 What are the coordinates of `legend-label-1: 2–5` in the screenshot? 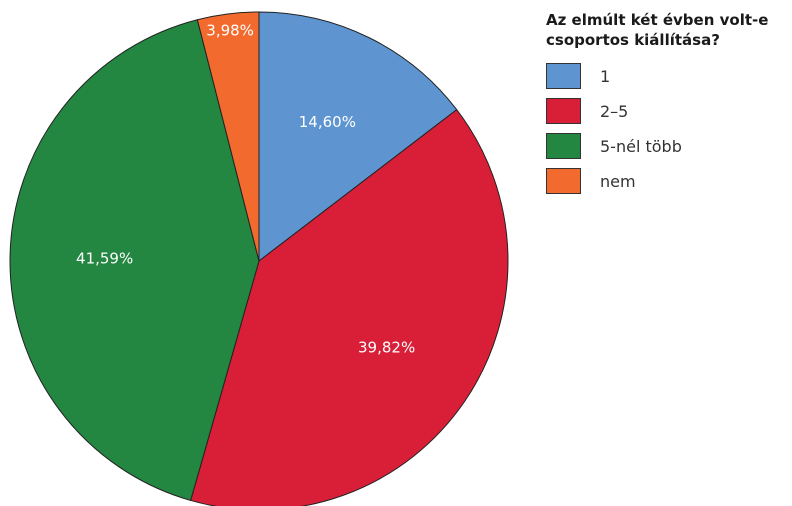 It's located at (614, 111).